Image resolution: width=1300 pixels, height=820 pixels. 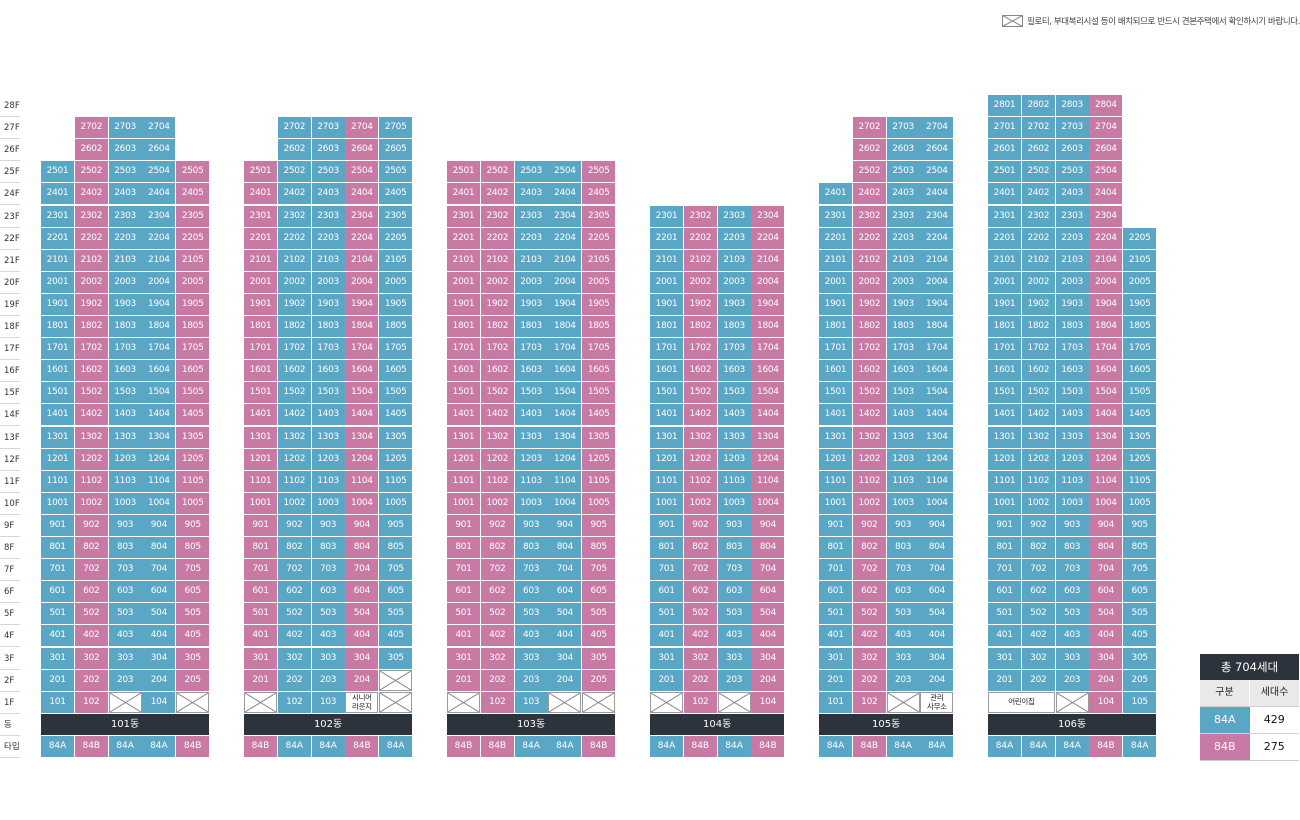 I want to click on unit-cell: 804, so click(x=565, y=547).